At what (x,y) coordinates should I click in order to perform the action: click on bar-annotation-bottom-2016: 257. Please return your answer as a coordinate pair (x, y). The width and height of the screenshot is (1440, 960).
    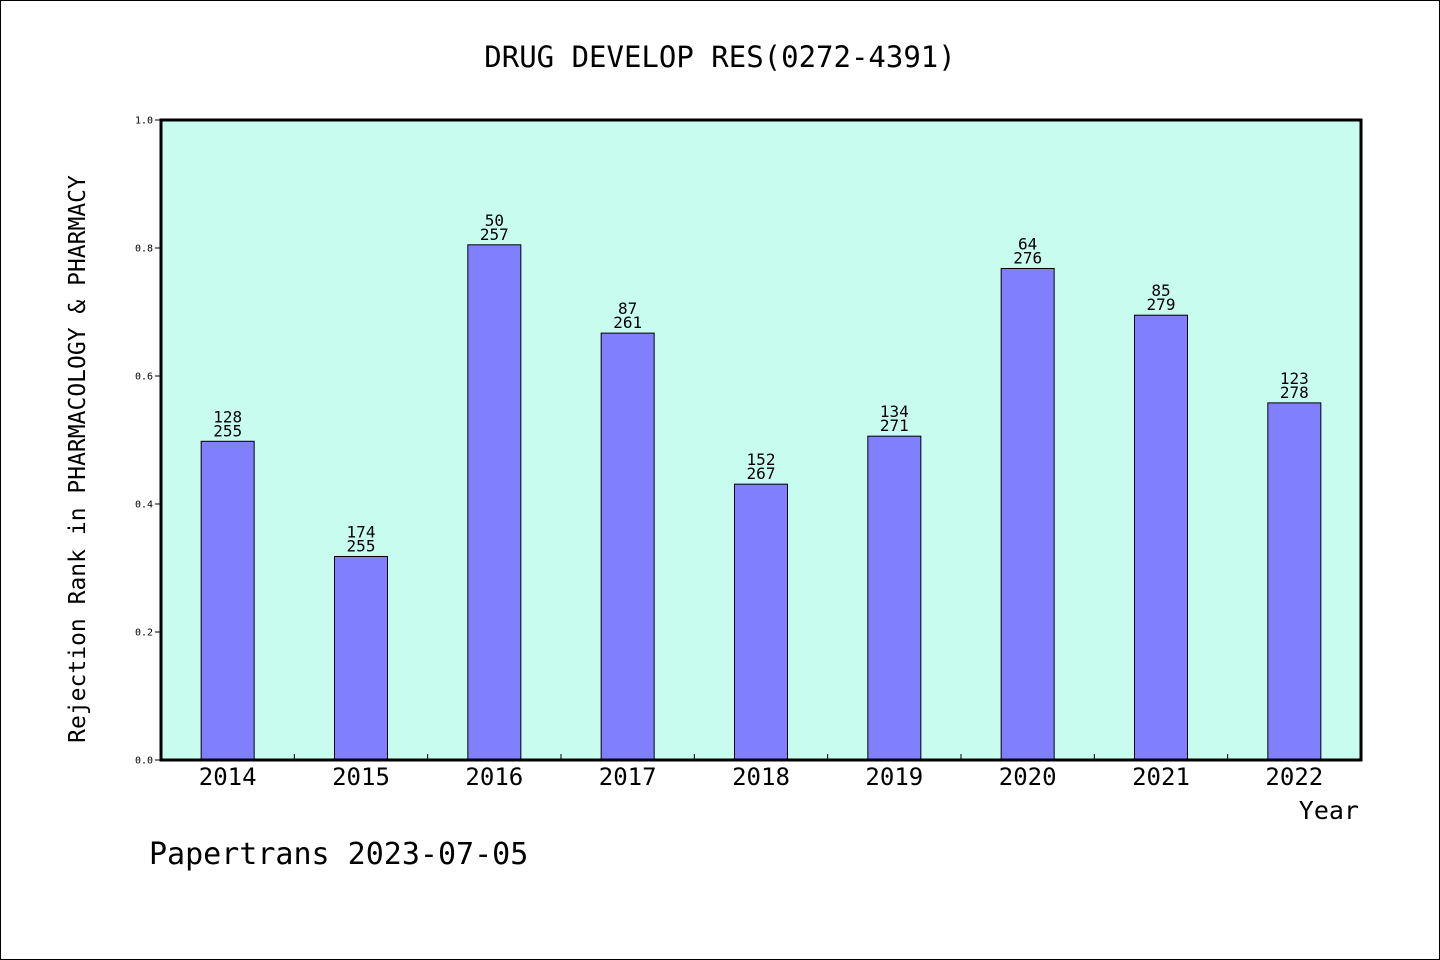
    Looking at the image, I should click on (494, 234).